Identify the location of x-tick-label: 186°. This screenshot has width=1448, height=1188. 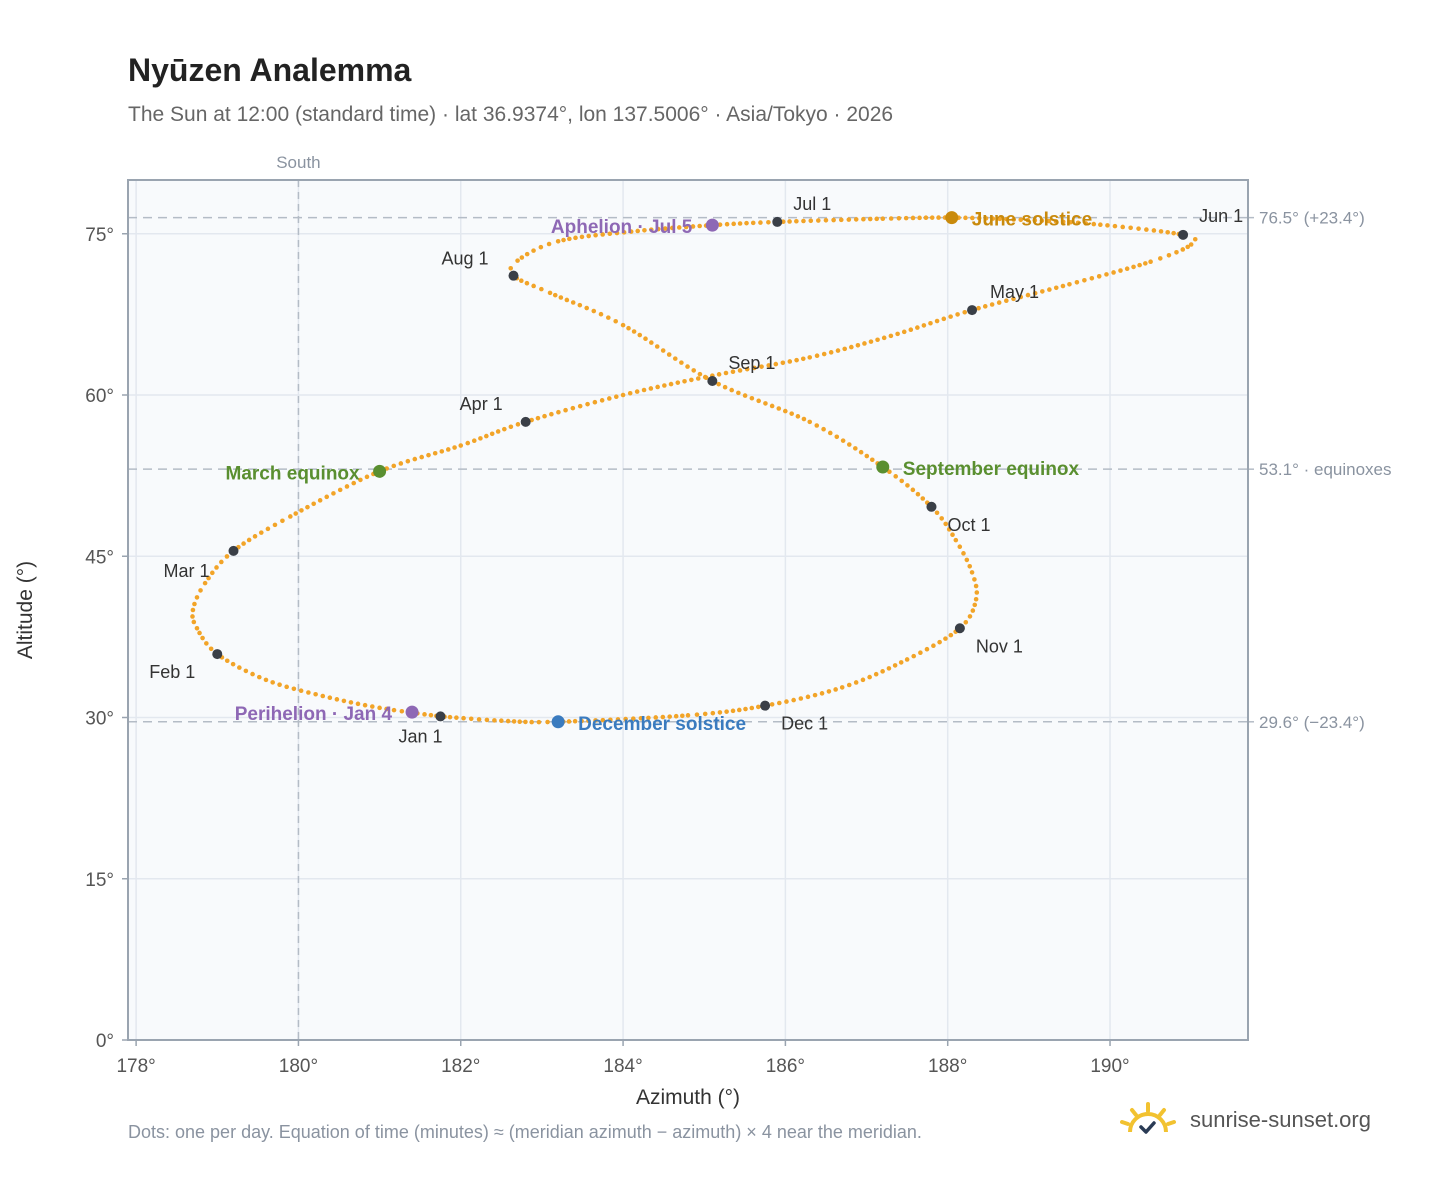
(785, 1066).